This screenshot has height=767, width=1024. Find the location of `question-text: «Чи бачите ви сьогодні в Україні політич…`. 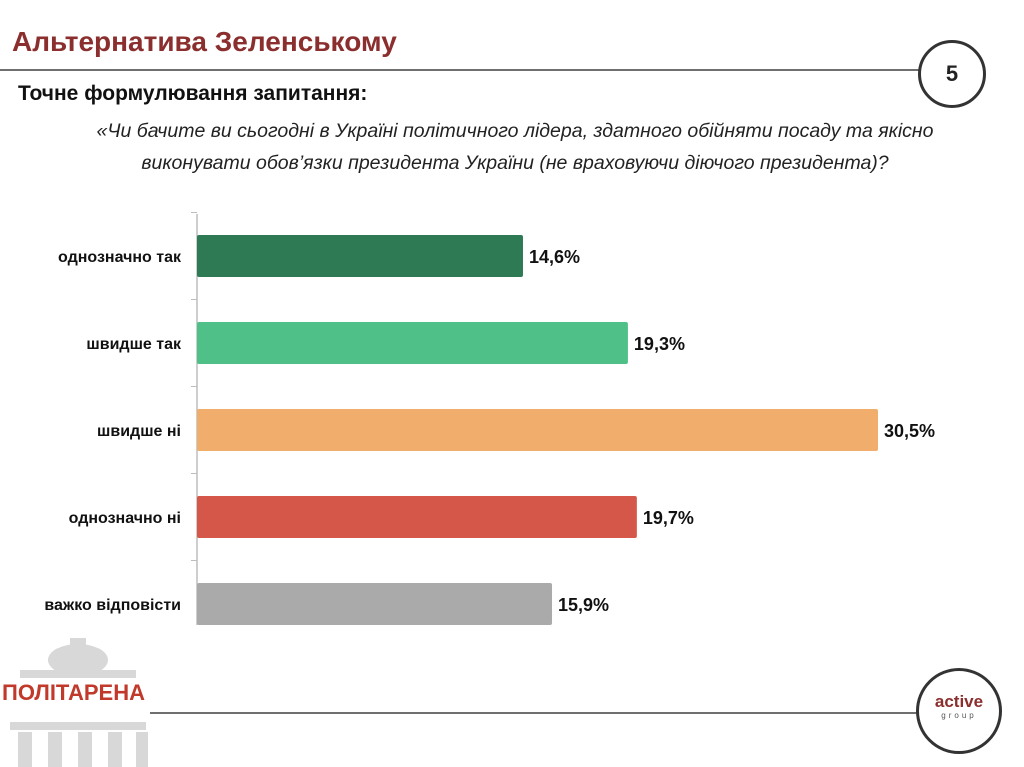

question-text: «Чи бачите ви сьогодні в Україні політич… is located at coordinates (515, 147).